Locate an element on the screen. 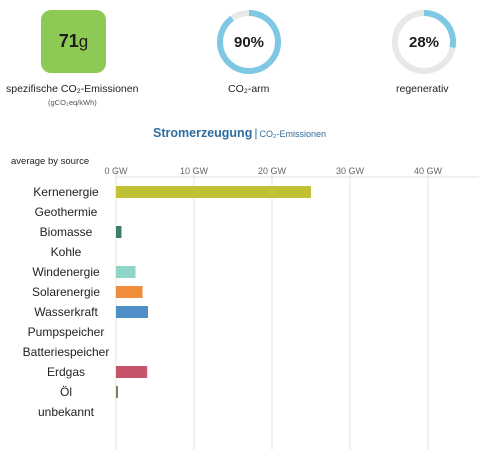  renewable-gauge is located at coordinates (424, 42).